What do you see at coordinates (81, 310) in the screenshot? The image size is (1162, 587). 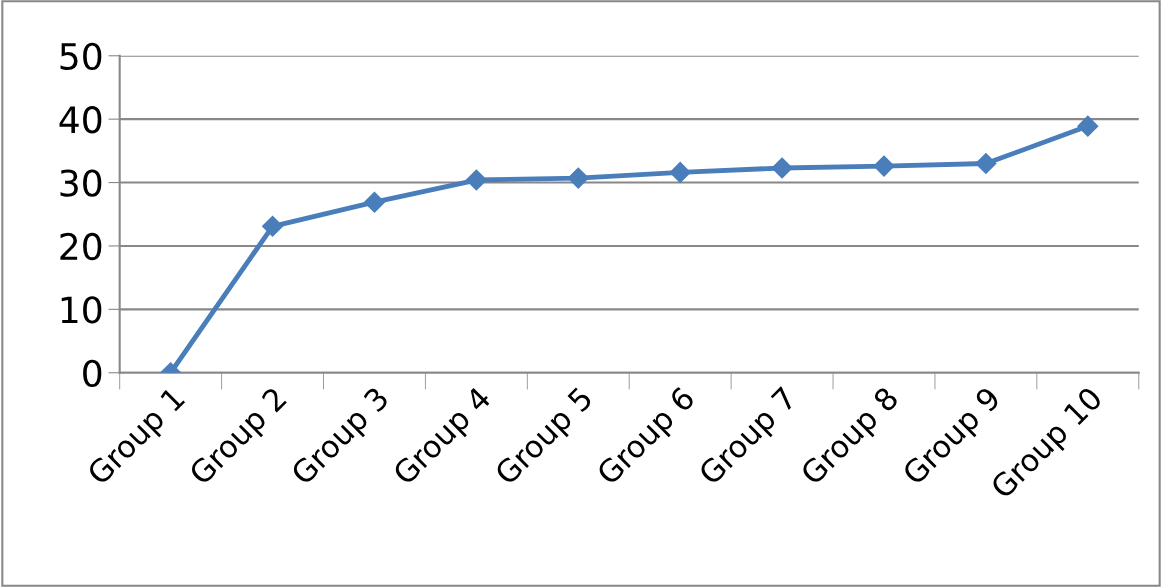 I see `y-tick-label: 10` at bounding box center [81, 310].